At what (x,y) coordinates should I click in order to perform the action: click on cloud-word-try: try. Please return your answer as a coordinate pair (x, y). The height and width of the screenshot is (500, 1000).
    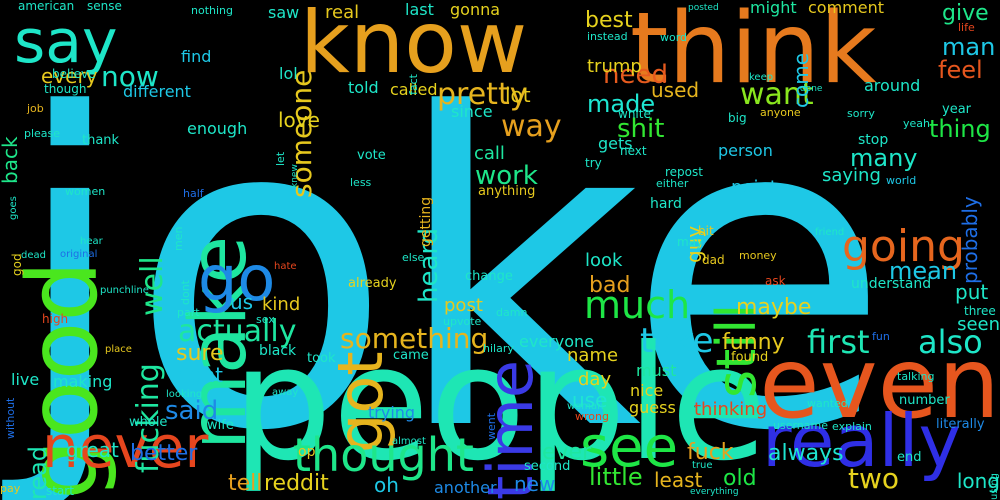
    Looking at the image, I should click on (593, 163).